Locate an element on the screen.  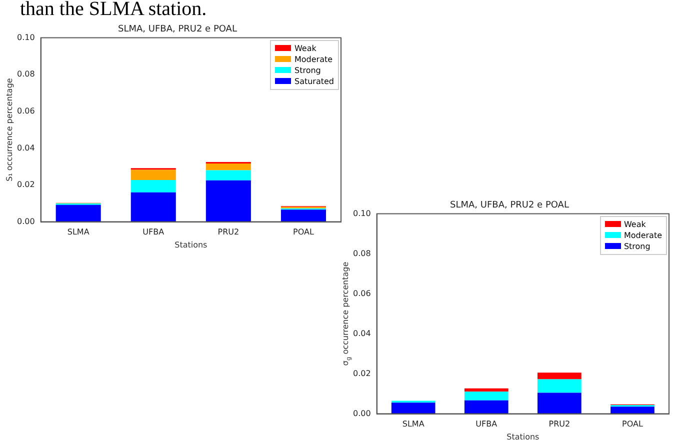
y-axis-title: S₁ occurrence percentage is located at coordinates (9, 130).